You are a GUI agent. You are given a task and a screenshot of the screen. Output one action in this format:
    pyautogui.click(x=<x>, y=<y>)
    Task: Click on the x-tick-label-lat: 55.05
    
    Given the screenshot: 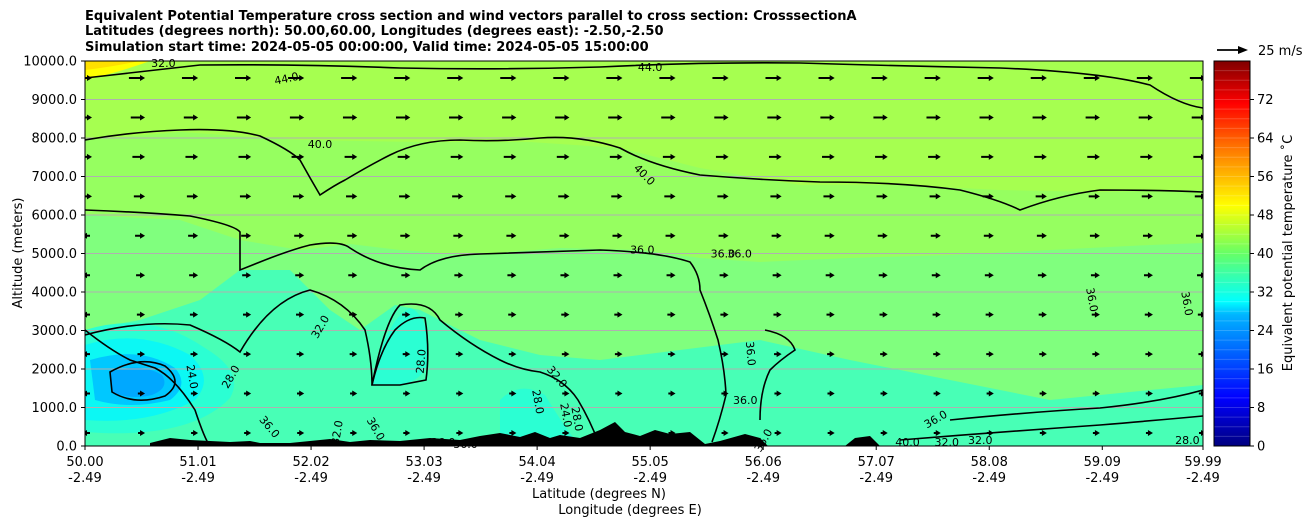 What is the action you would take?
    pyautogui.click(x=650, y=462)
    